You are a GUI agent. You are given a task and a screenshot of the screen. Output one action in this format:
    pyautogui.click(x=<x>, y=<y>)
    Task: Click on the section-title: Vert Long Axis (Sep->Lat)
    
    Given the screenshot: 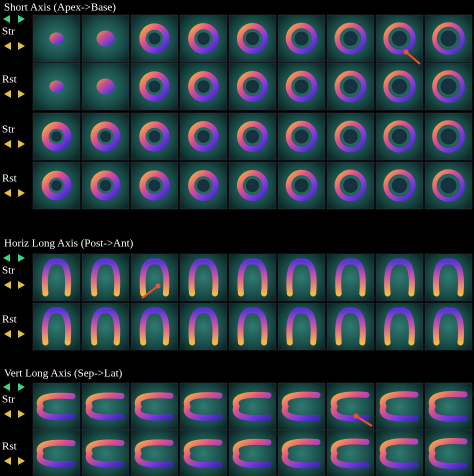 What is the action you would take?
    pyautogui.click(x=63, y=374)
    